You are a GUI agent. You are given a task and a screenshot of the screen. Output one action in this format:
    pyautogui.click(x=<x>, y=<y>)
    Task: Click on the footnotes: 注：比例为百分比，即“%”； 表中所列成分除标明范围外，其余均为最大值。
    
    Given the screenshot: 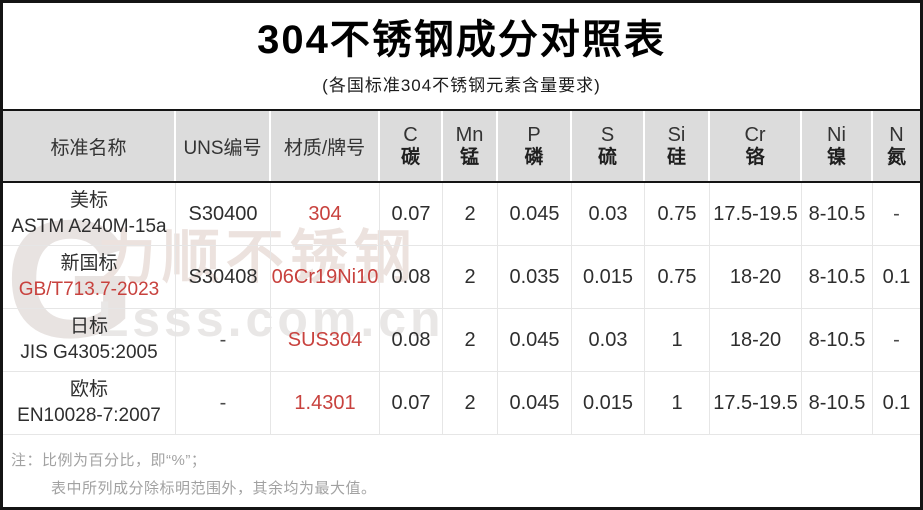 What is the action you would take?
    pyautogui.click(x=461, y=469)
    